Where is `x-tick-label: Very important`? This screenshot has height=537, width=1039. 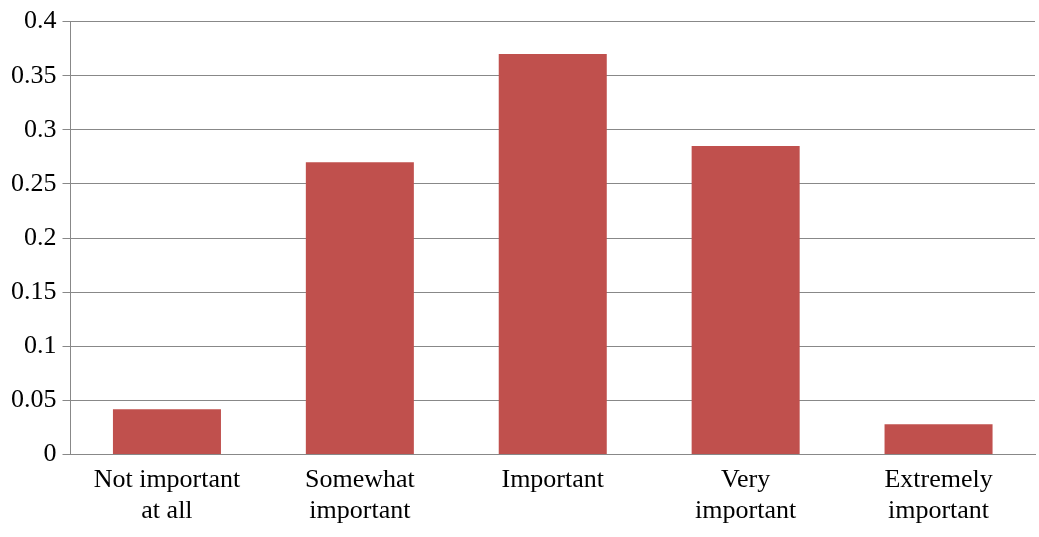
x-tick-label: Very important is located at coordinates (746, 494).